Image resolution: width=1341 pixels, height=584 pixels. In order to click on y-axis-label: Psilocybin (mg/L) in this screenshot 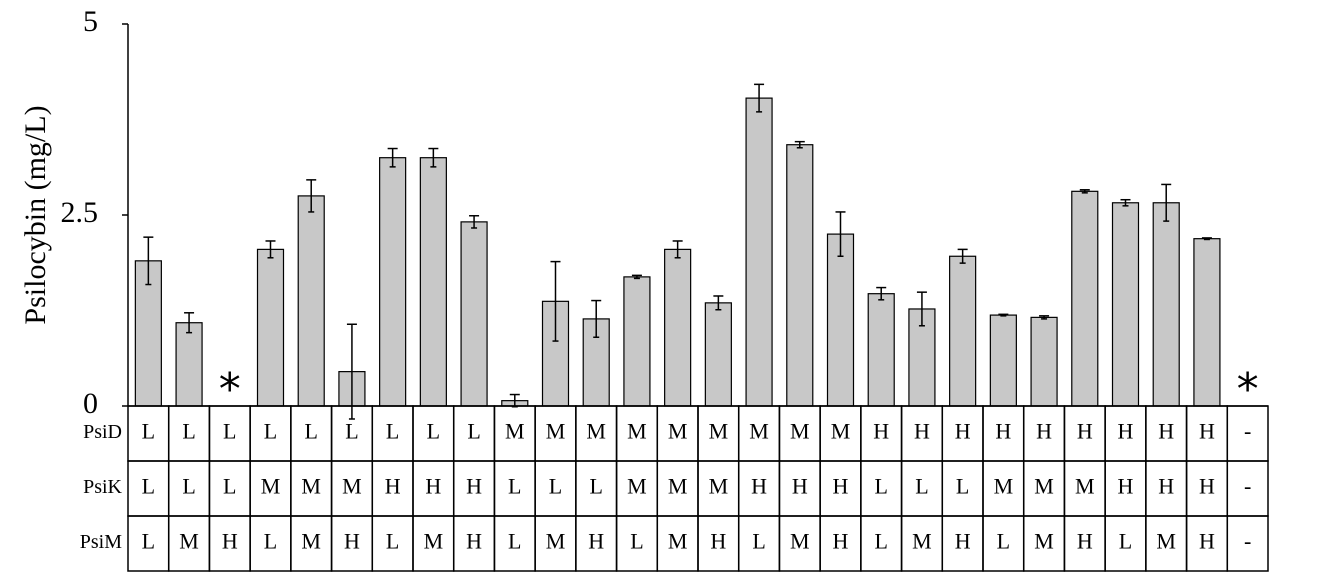, I will do `click(35, 214)`.